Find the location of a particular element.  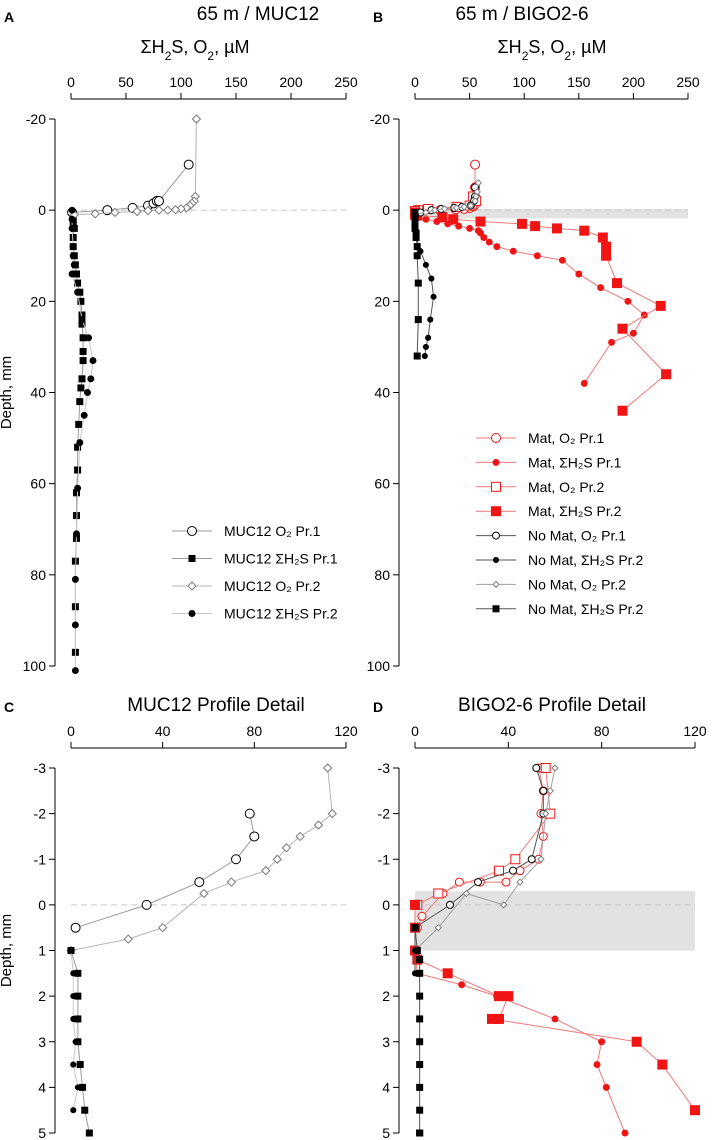

x-tick-label: 200 is located at coordinates (634, 82).